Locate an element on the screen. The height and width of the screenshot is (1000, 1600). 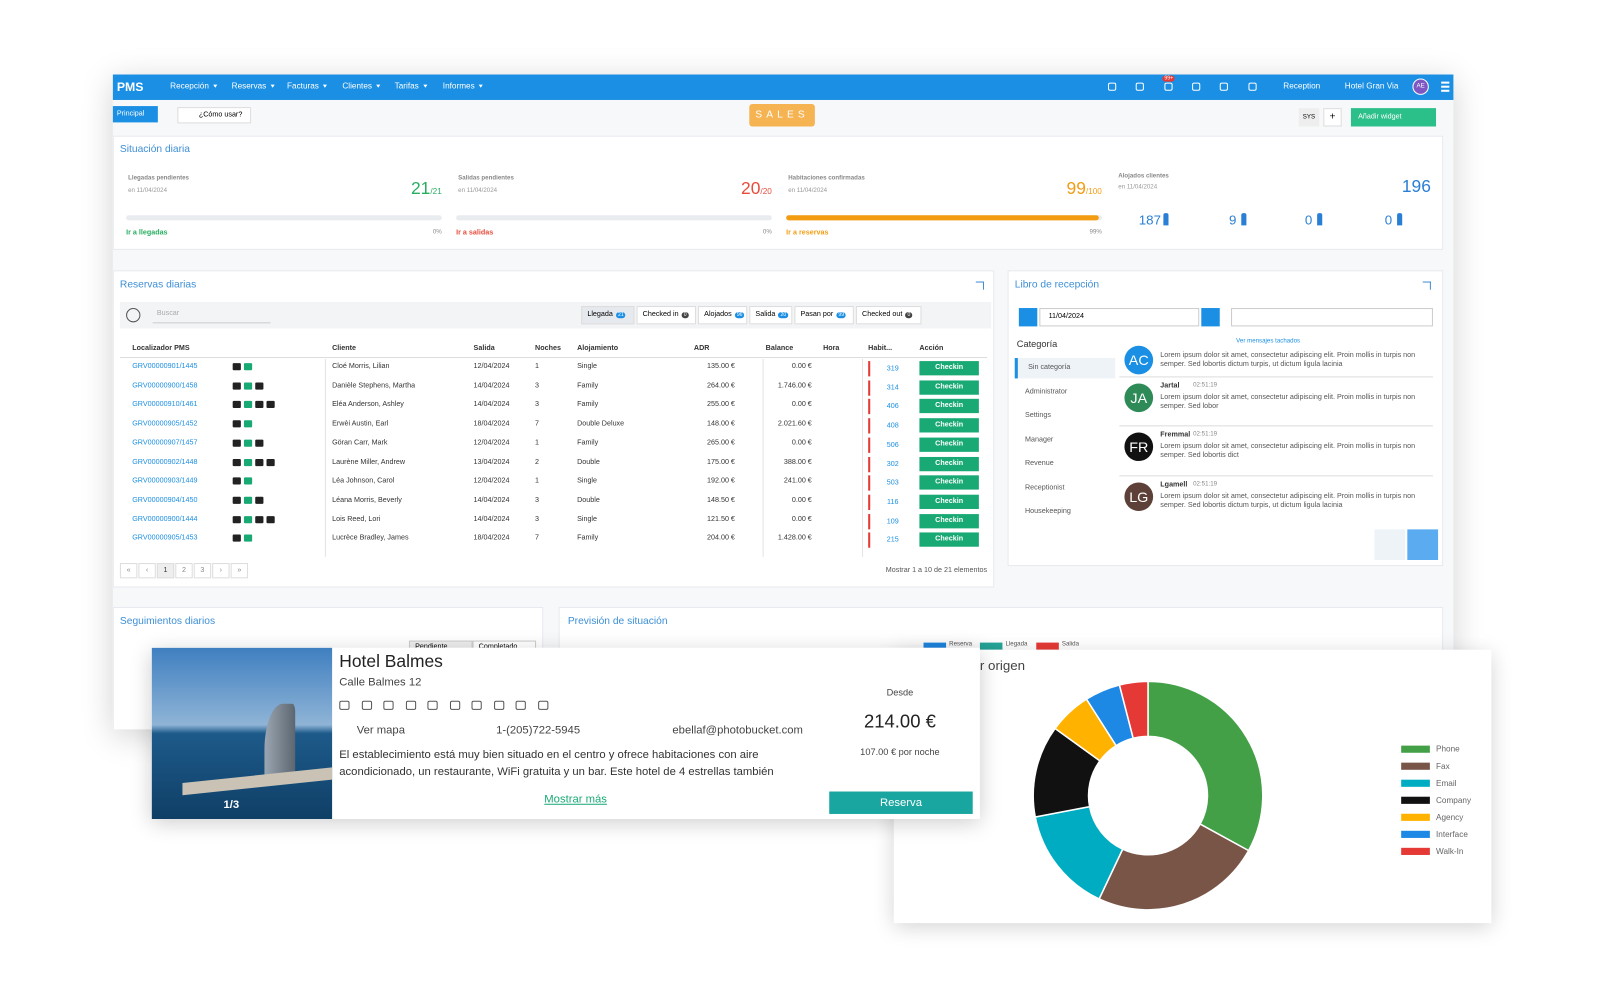
cell: GRV00000901/1445 is located at coordinates (165, 367).